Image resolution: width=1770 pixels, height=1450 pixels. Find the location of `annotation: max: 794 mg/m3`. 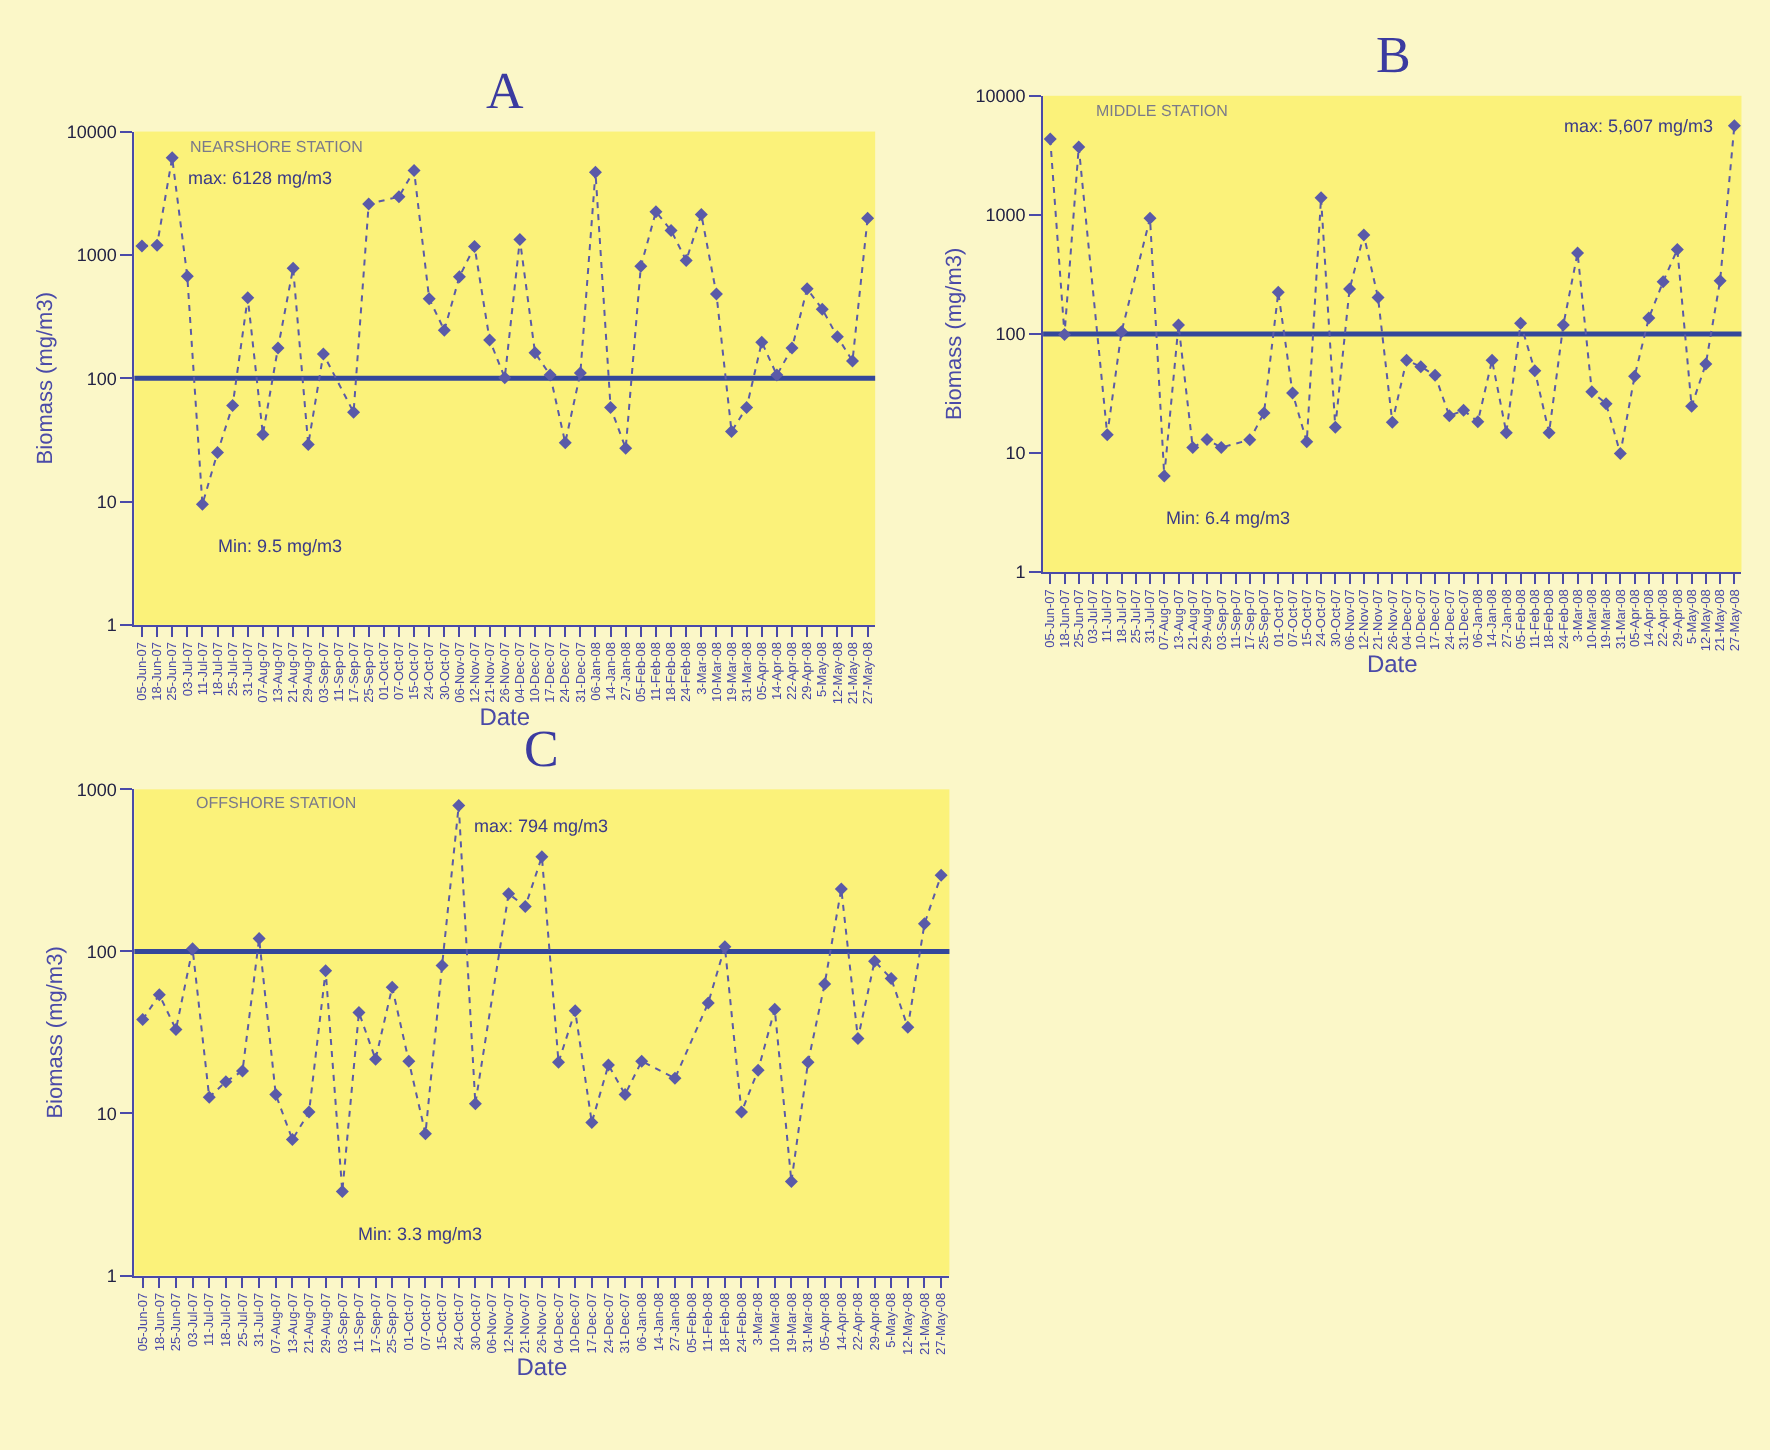

annotation: max: 794 mg/m3 is located at coordinates (541, 826).